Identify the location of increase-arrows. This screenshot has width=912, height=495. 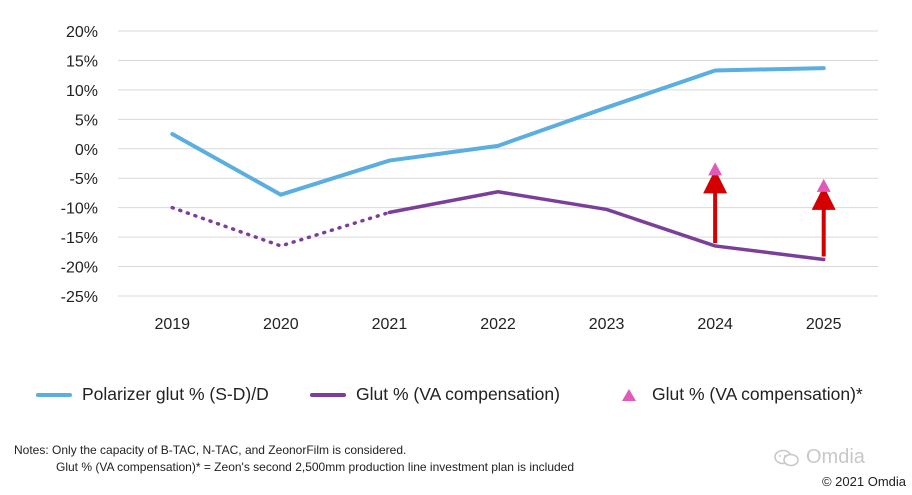
(769, 213).